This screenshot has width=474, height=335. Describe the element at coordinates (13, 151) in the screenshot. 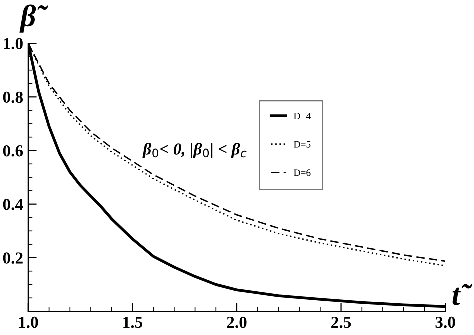

I see `y-tick-label: 0.6` at that location.